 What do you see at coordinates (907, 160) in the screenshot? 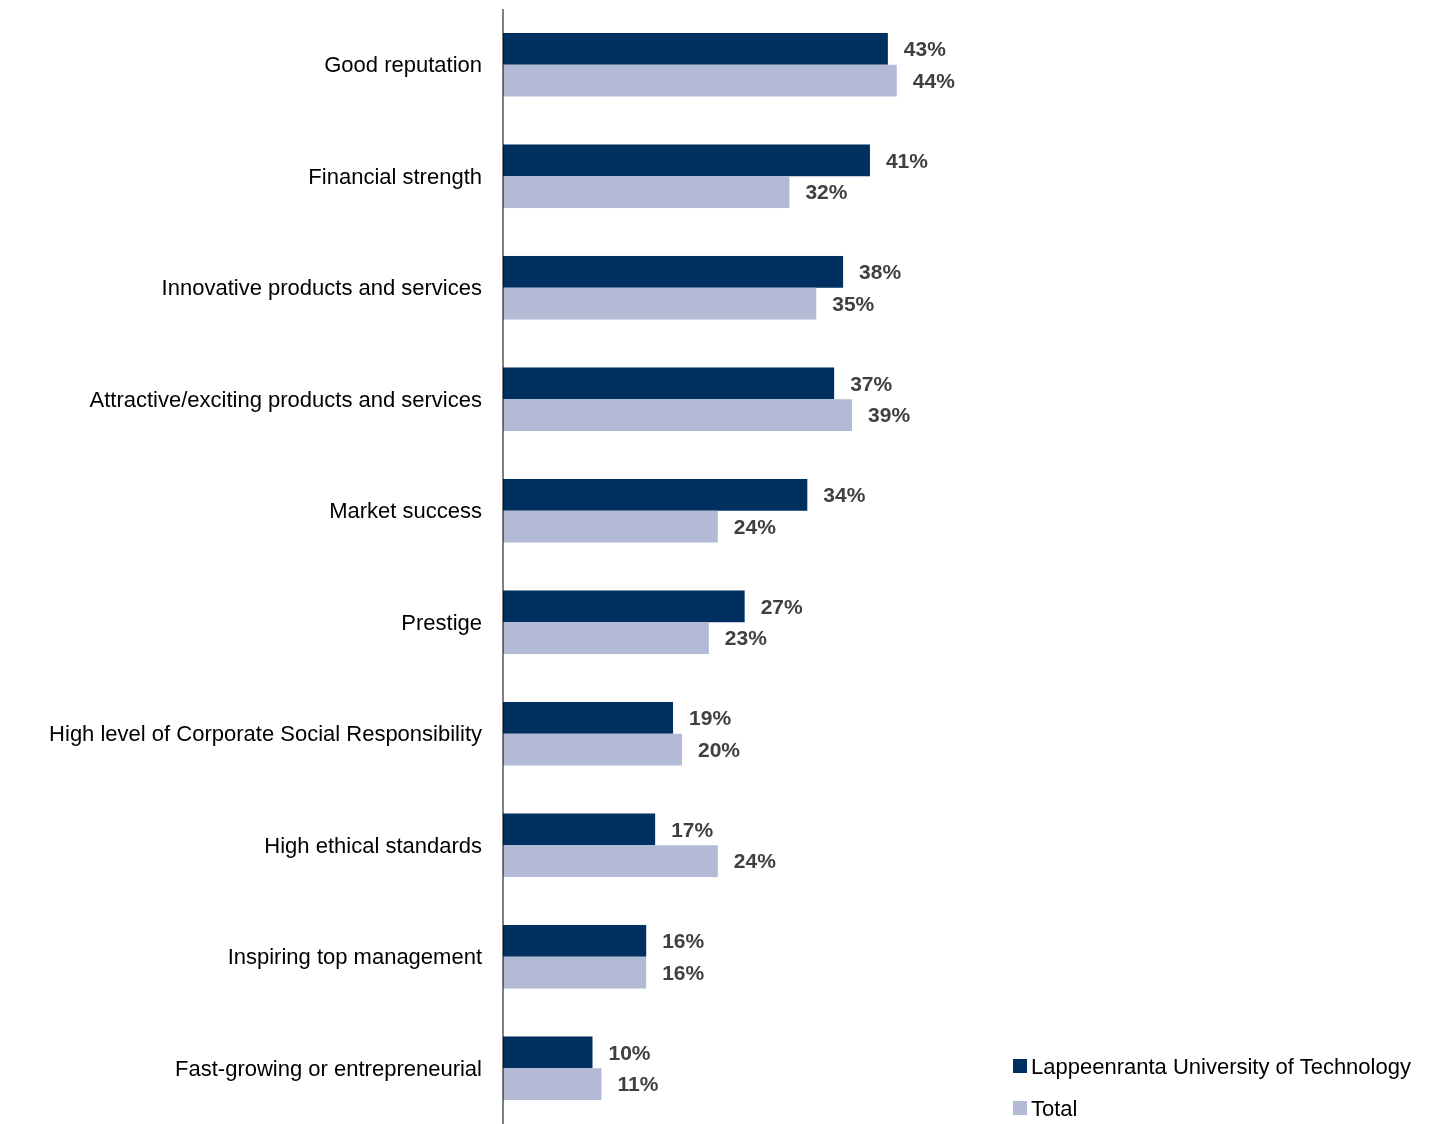
I see `data-label: 41%` at bounding box center [907, 160].